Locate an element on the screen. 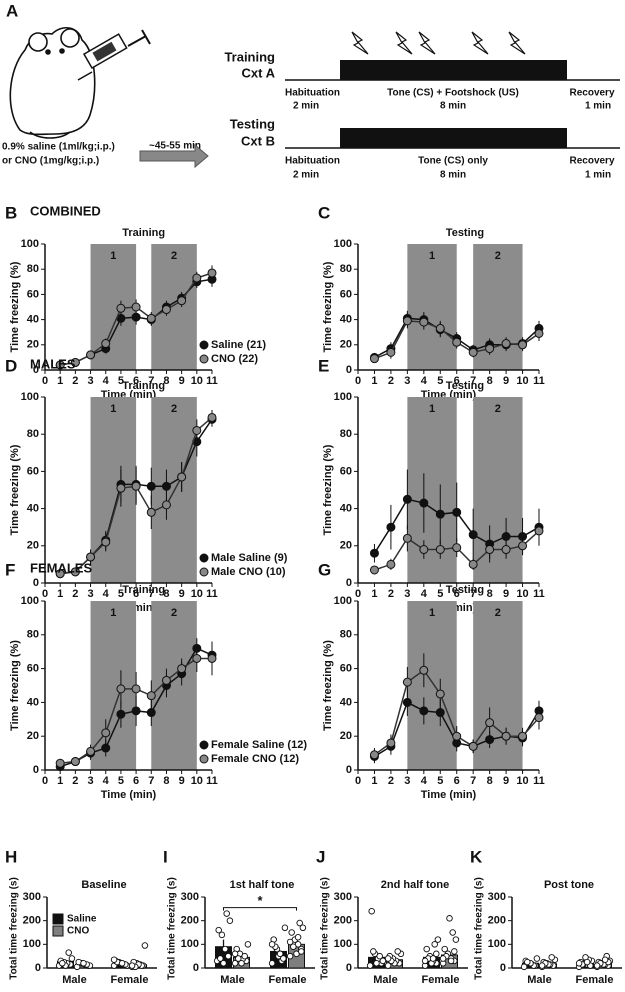 The height and width of the screenshot is (992, 625). y-tick-label: 60 is located at coordinates (33, 669).